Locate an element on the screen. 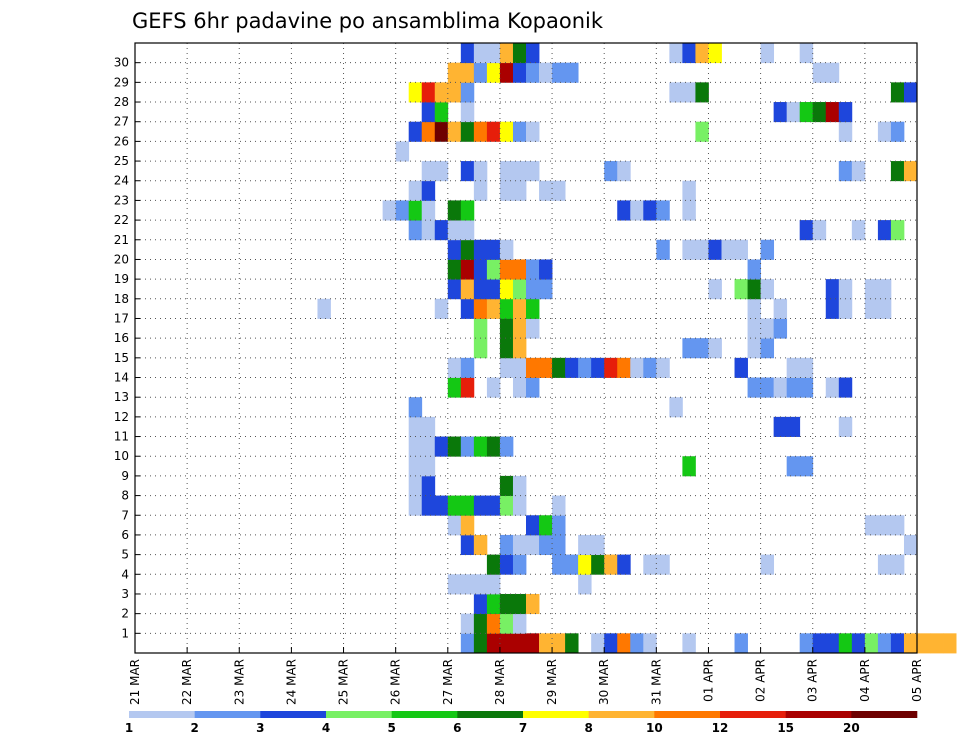  y-tick-label: 30 is located at coordinates (121, 63).